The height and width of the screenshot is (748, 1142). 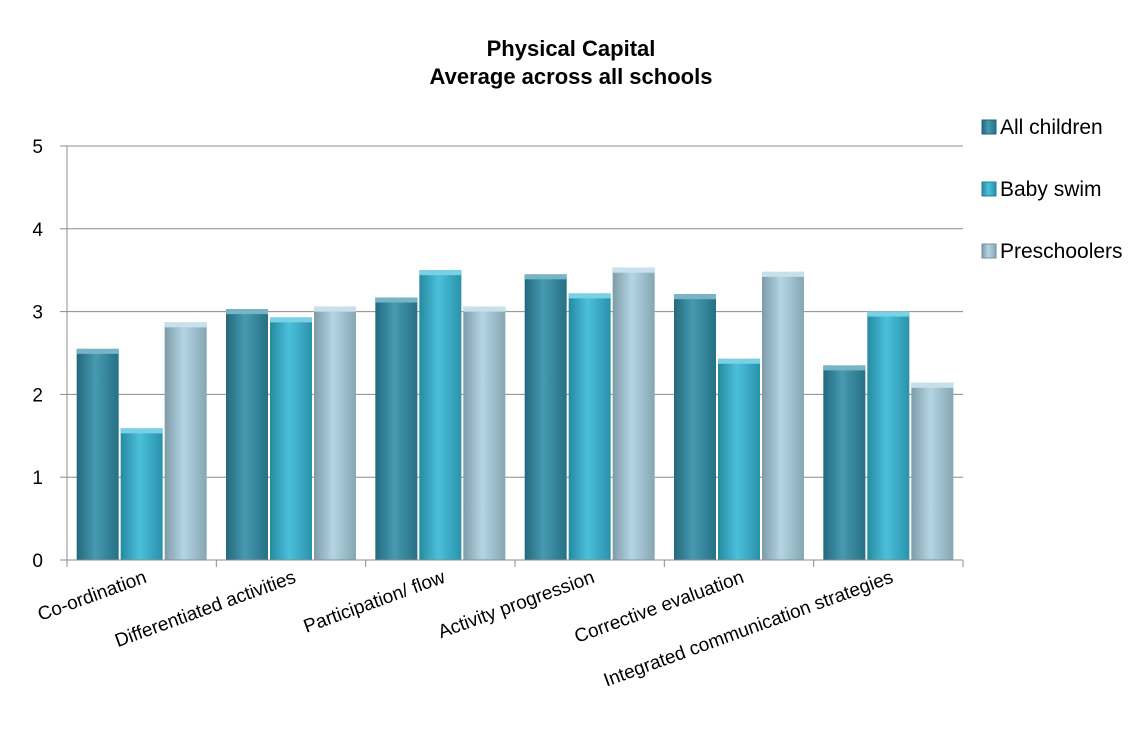 I want to click on y-tick-label: 5, so click(x=37, y=147).